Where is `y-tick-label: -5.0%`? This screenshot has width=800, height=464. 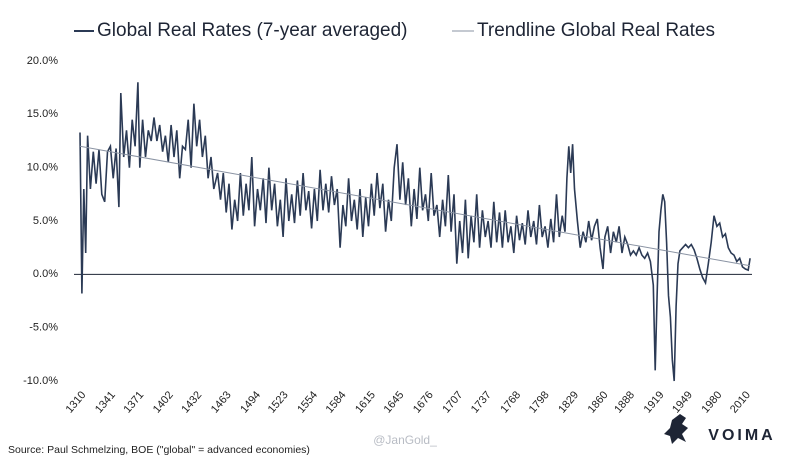
y-tick-label: -5.0% is located at coordinates (43, 328).